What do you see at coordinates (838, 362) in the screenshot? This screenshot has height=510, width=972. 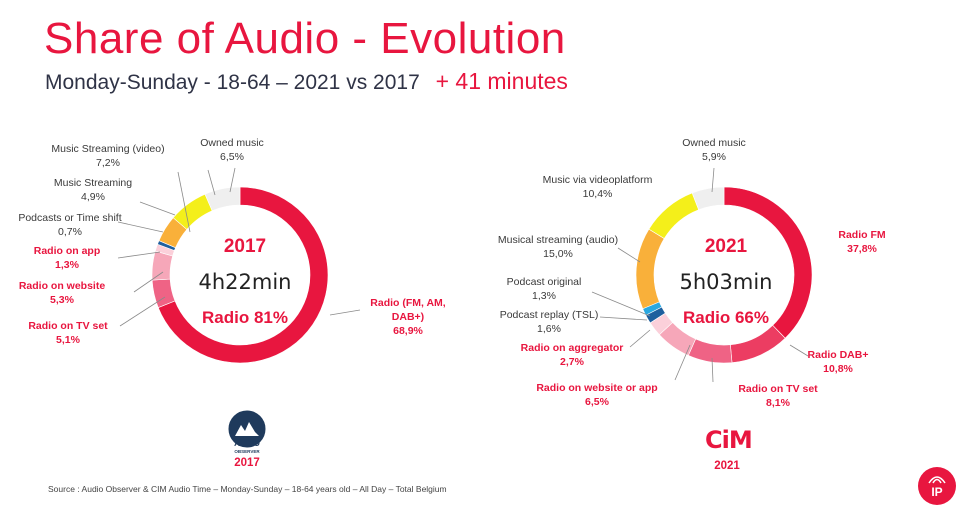 I see `label-2021-radio-dab: Radio DAB+ 10,8%` at bounding box center [838, 362].